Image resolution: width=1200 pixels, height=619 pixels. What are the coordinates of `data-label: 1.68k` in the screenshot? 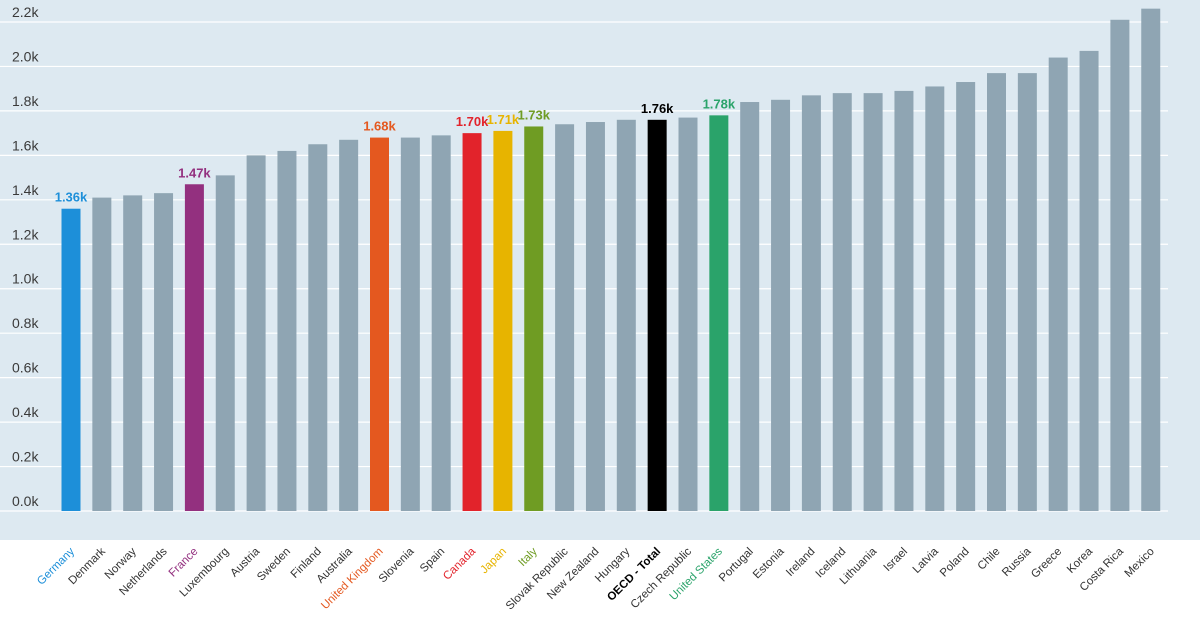 It's located at (379, 126).